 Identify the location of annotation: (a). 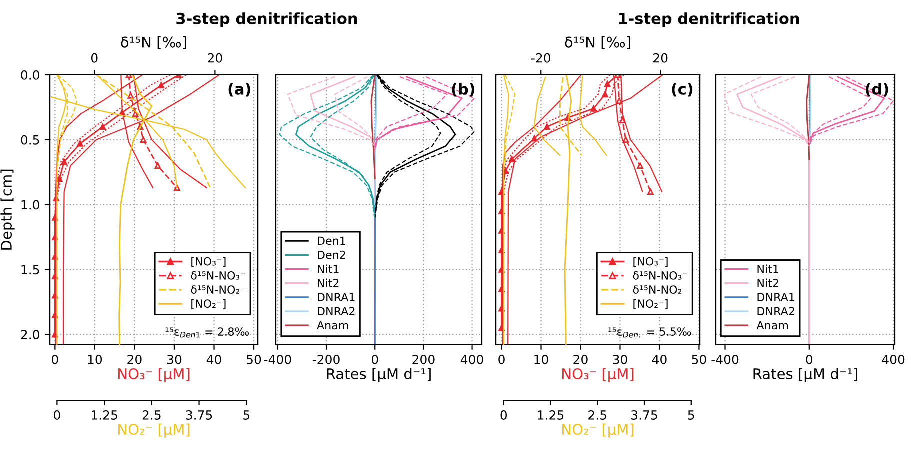
(239, 90).